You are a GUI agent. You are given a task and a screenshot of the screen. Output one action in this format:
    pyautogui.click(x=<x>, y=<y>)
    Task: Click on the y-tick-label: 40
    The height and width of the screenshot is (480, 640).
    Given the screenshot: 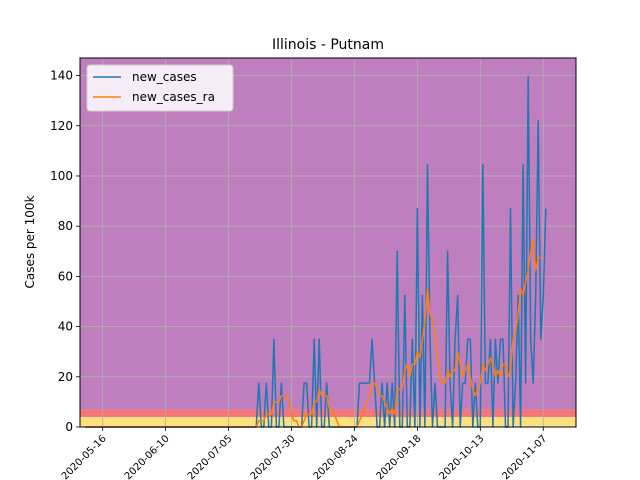 What is the action you would take?
    pyautogui.click(x=65, y=327)
    